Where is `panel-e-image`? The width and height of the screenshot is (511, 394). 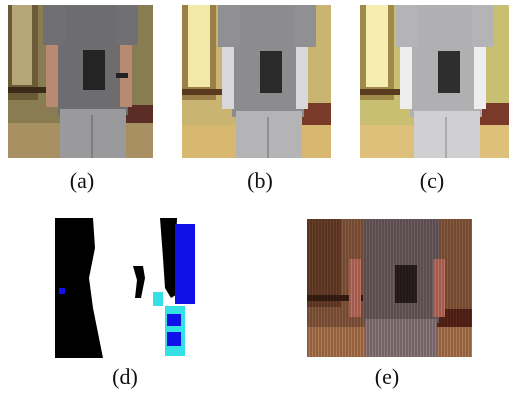
panel-e-image is located at coordinates (389, 288).